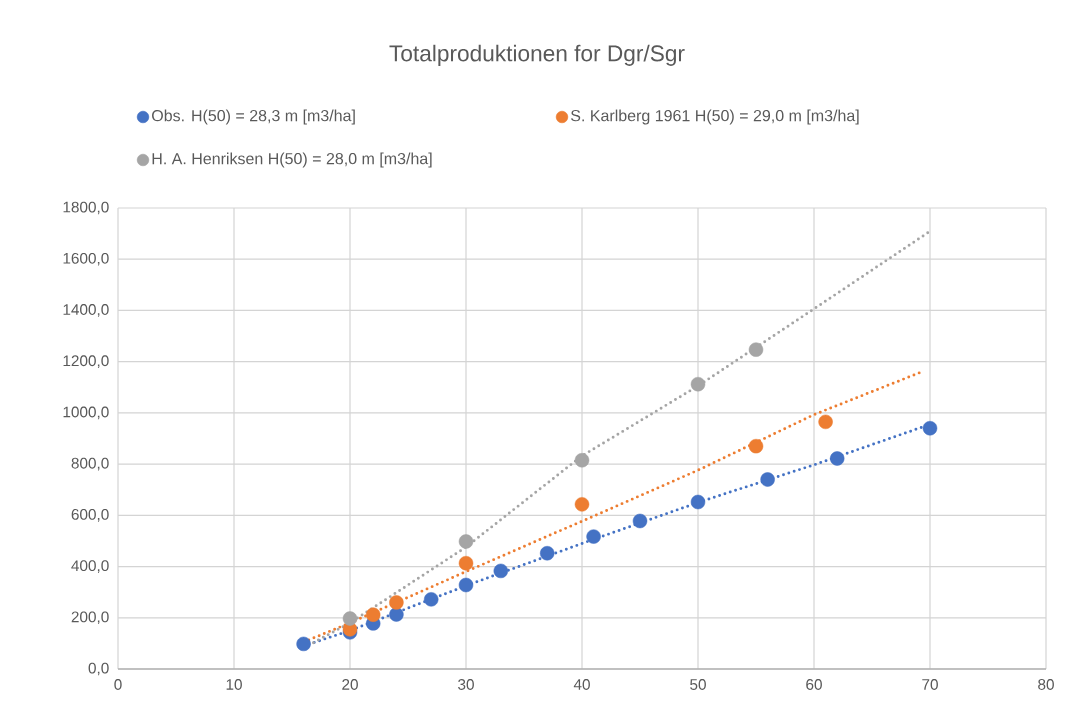 Image resolution: width=1074 pixels, height=726 pixels. I want to click on x-tick-label: 70, so click(930, 684).